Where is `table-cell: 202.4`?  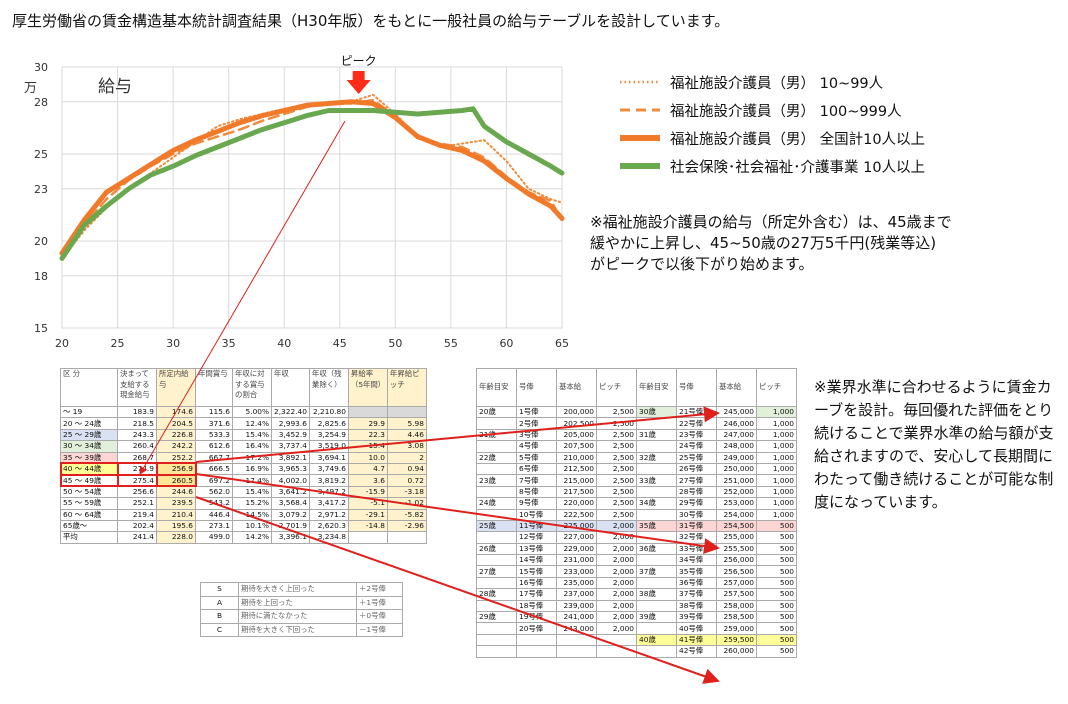 table-cell: 202.4 is located at coordinates (137, 526).